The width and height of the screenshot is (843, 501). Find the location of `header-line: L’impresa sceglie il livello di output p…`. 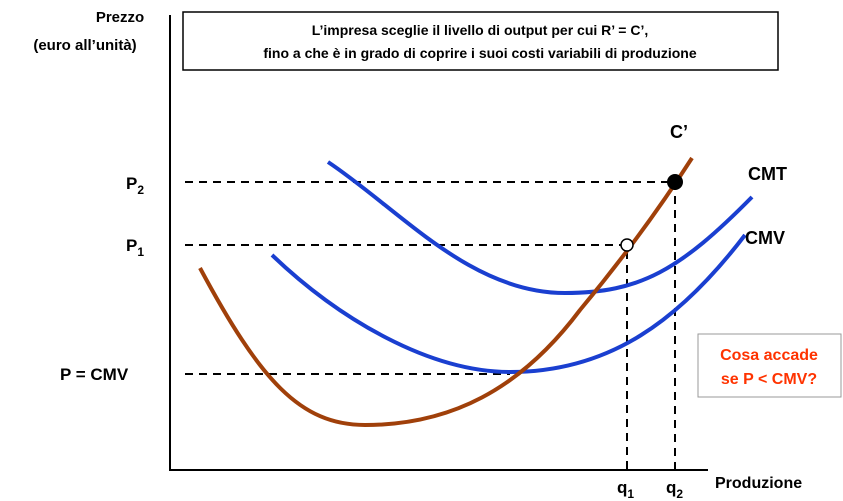

header-line: L’impresa sceglie il livello di output p… is located at coordinates (480, 30).